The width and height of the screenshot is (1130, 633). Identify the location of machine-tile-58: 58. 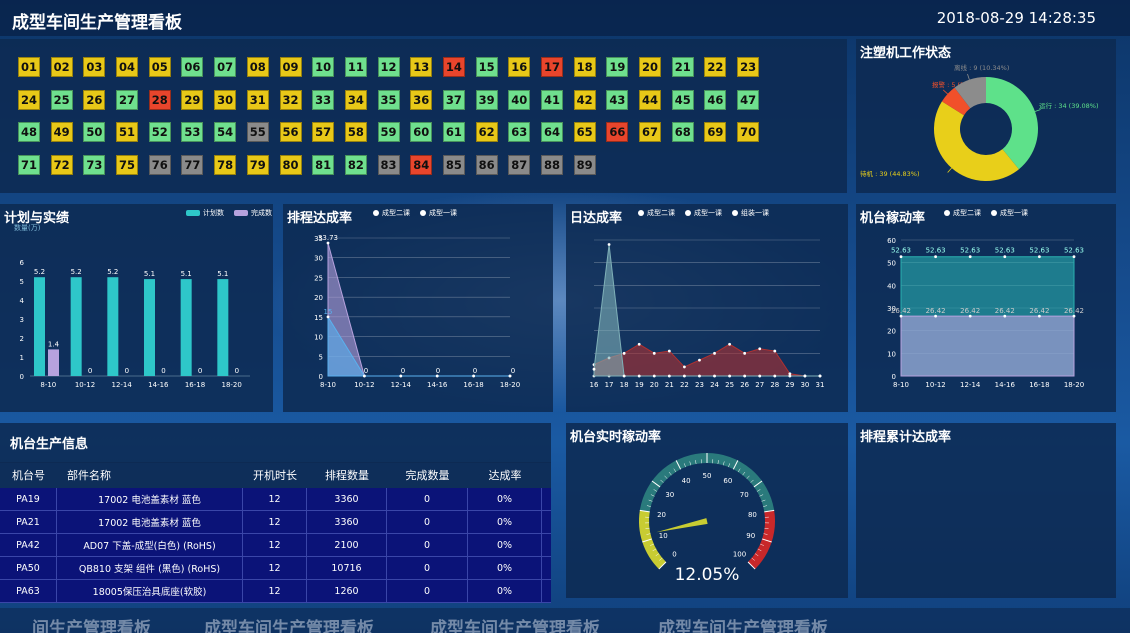
(355, 132).